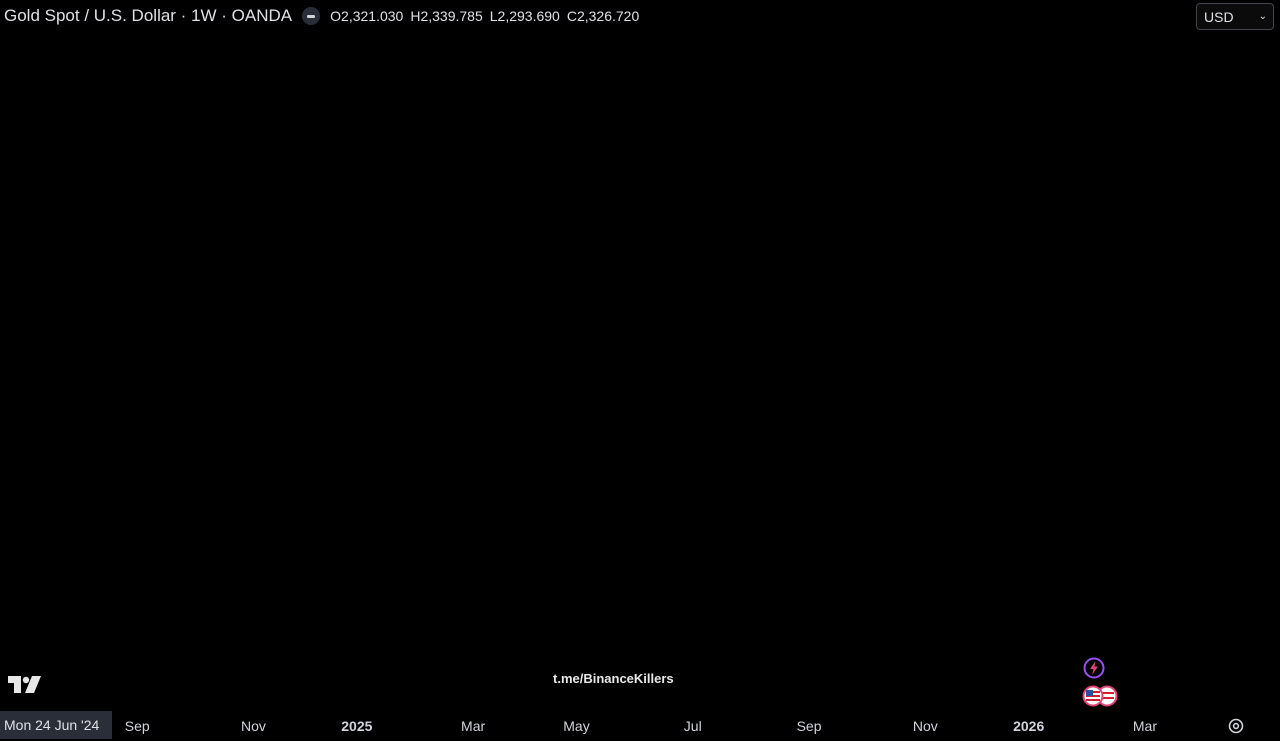  Describe the element at coordinates (693, 726) in the screenshot. I see `x-tick-label-5: Jul` at that location.